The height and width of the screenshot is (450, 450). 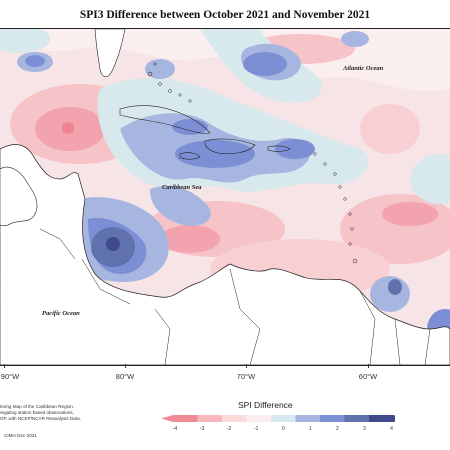 What do you see at coordinates (368, 376) in the screenshot?
I see `lon-label-60: 60°W` at bounding box center [368, 376].